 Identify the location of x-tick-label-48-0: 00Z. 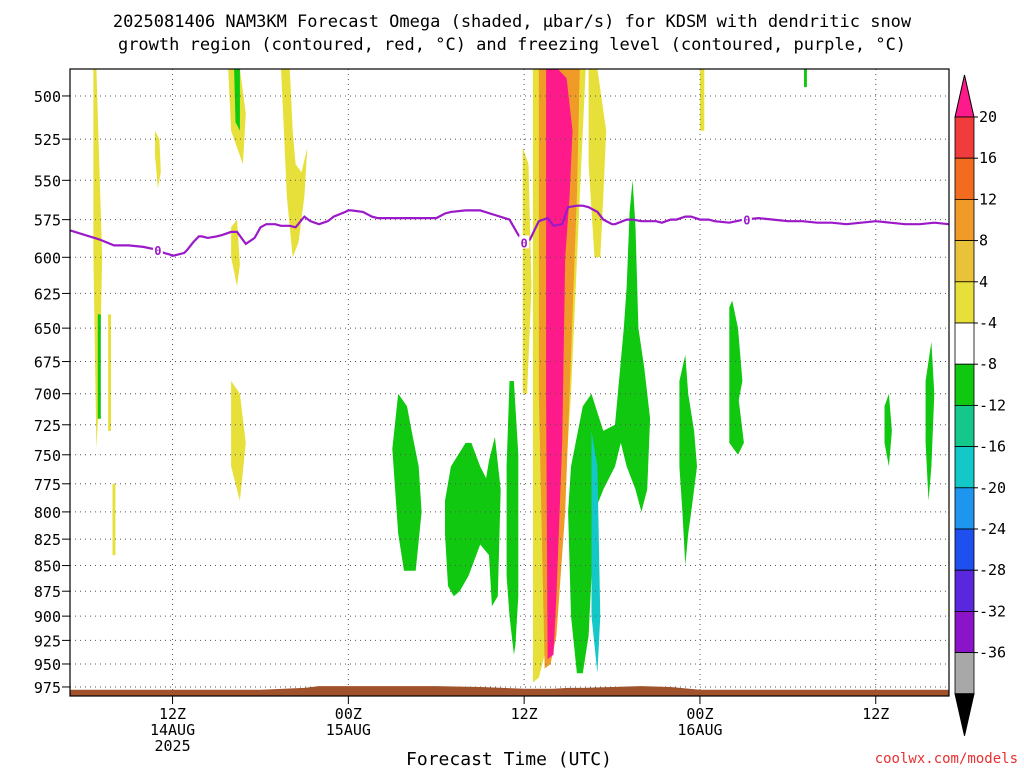
(699, 714).